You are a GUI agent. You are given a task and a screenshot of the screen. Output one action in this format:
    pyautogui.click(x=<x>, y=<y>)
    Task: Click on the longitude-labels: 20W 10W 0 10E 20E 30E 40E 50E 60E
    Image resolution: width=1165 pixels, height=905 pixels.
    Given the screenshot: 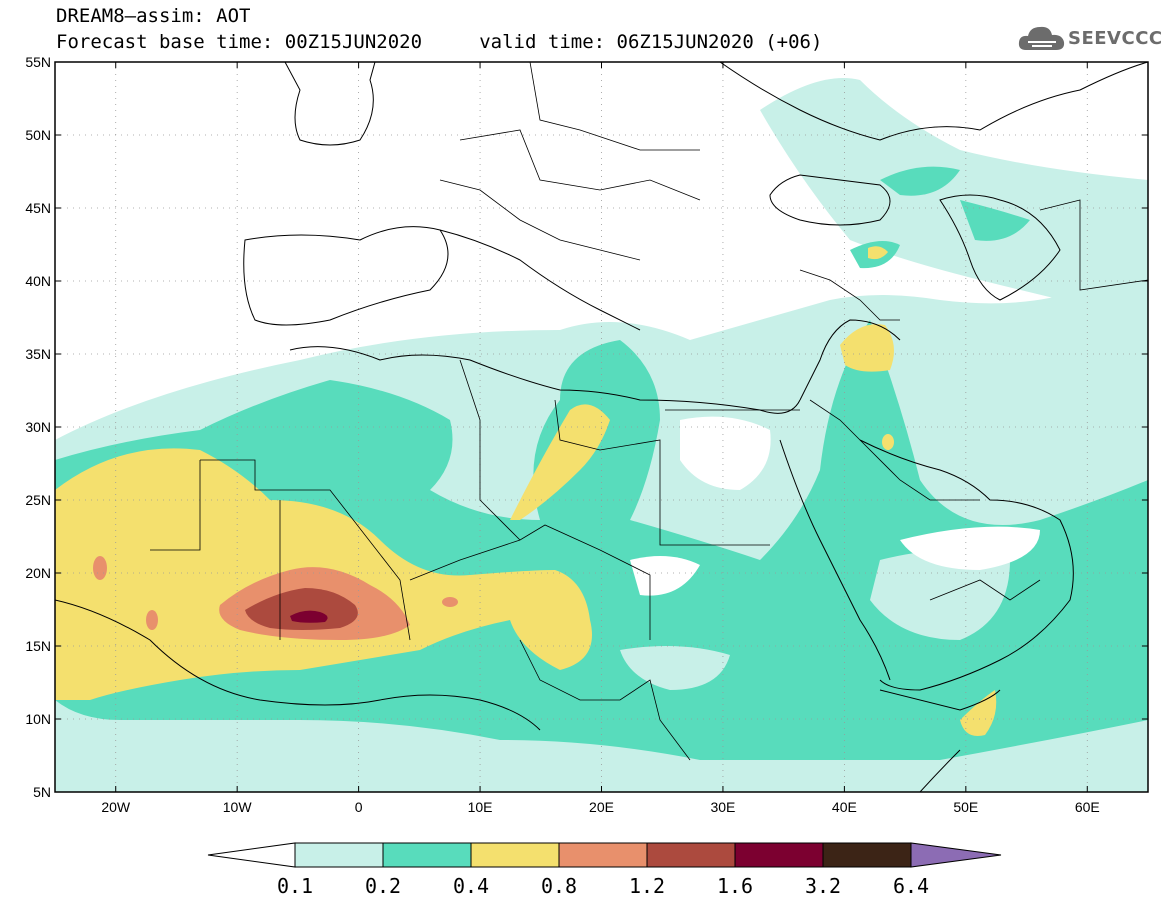 What is the action you would take?
    pyautogui.click(x=600, y=807)
    